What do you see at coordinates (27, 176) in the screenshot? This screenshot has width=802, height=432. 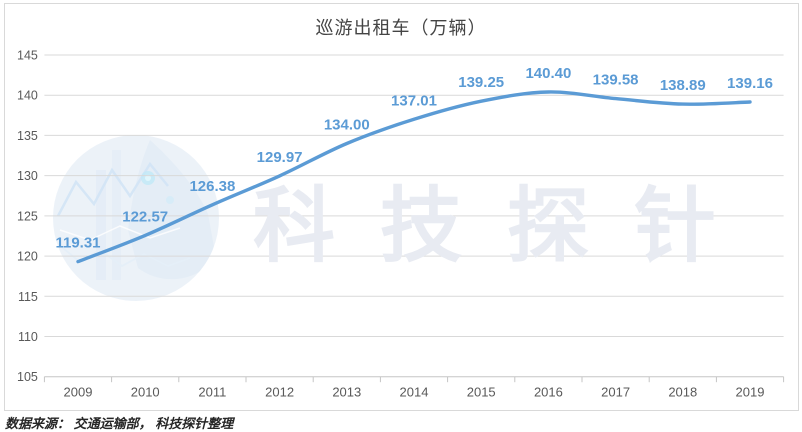 I see `svg-text: 130` at bounding box center [27, 176].